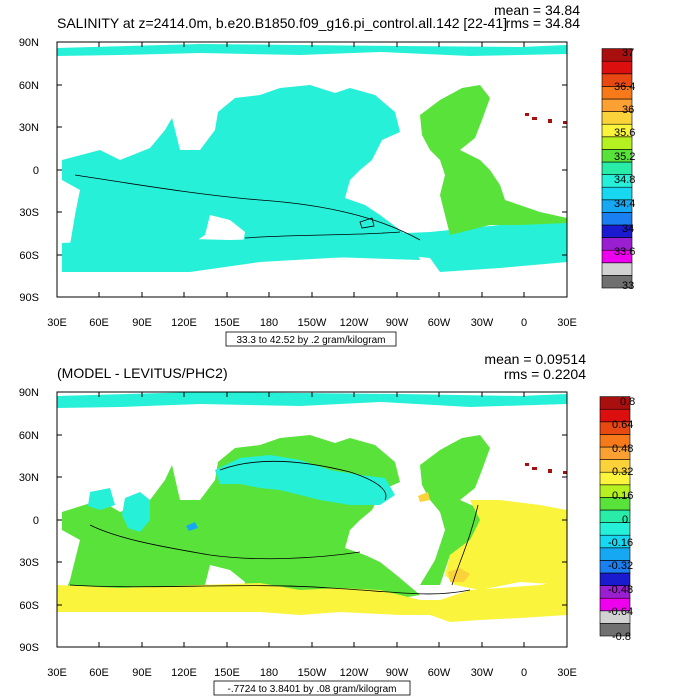 The width and height of the screenshot is (700, 700). I want to click on lon-label: 60E, so click(99, 673).